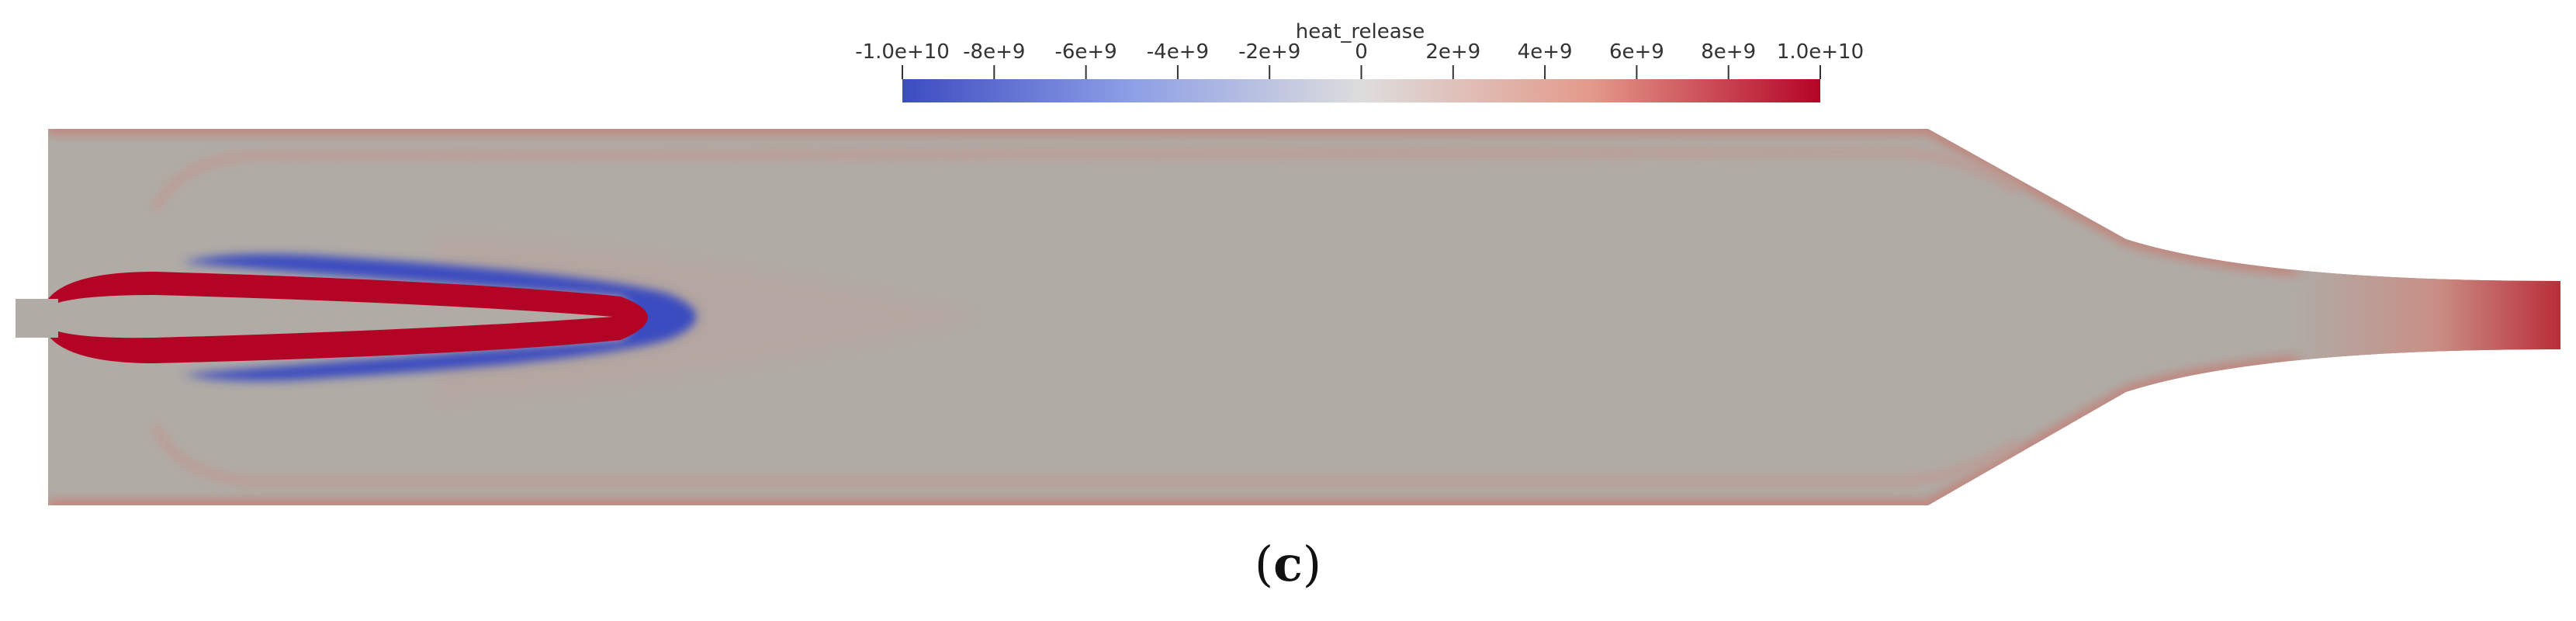 The height and width of the screenshot is (621, 2576). Describe the element at coordinates (1452, 52) in the screenshot. I see `colorbar-tick-label: 2e+9` at that location.